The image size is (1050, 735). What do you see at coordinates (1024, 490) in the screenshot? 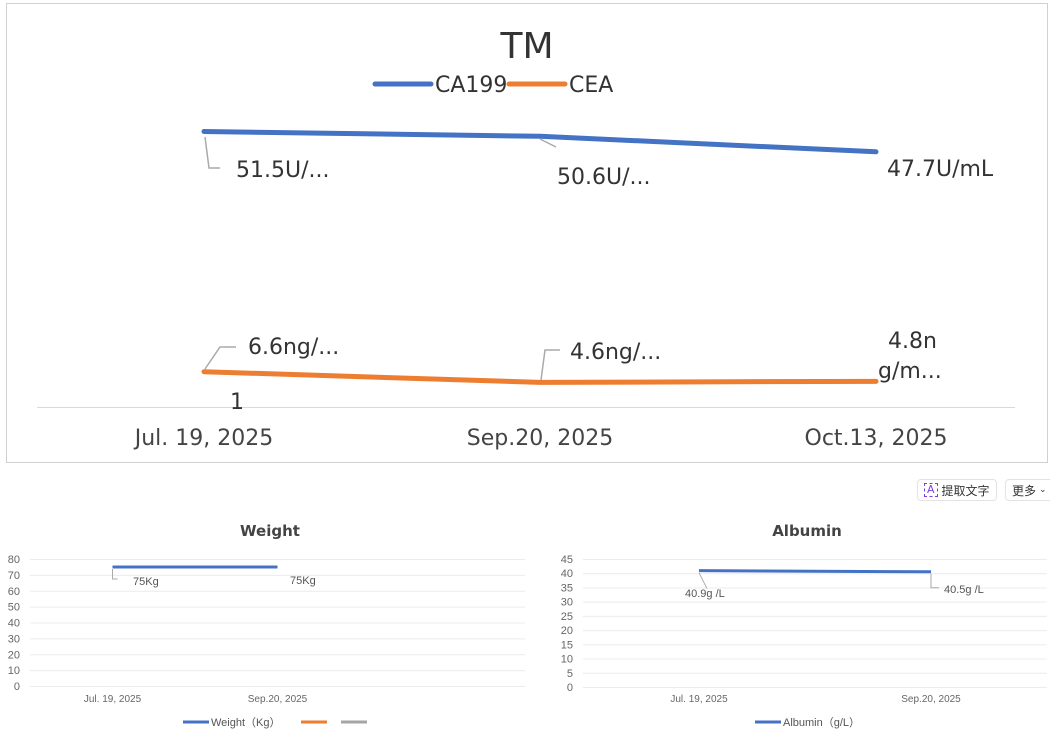
I see `more-label: 更多` at bounding box center [1024, 490].